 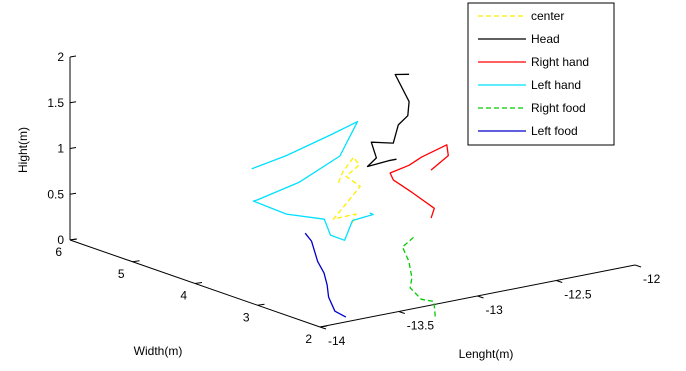 What do you see at coordinates (183, 296) in the screenshot?
I see `y-tick-label: 4` at bounding box center [183, 296].